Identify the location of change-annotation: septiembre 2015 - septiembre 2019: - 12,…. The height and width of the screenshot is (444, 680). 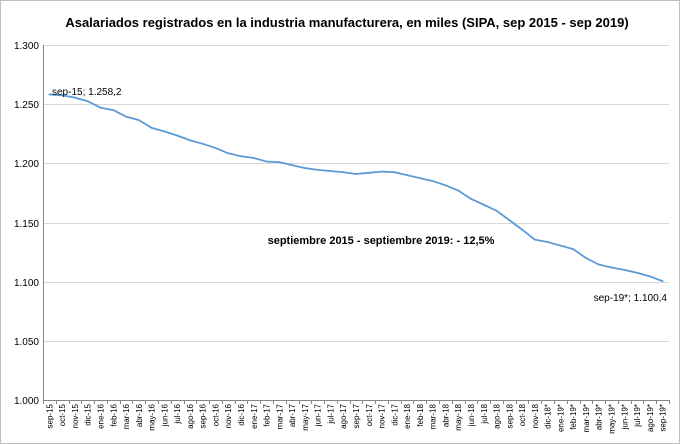
(381, 241).